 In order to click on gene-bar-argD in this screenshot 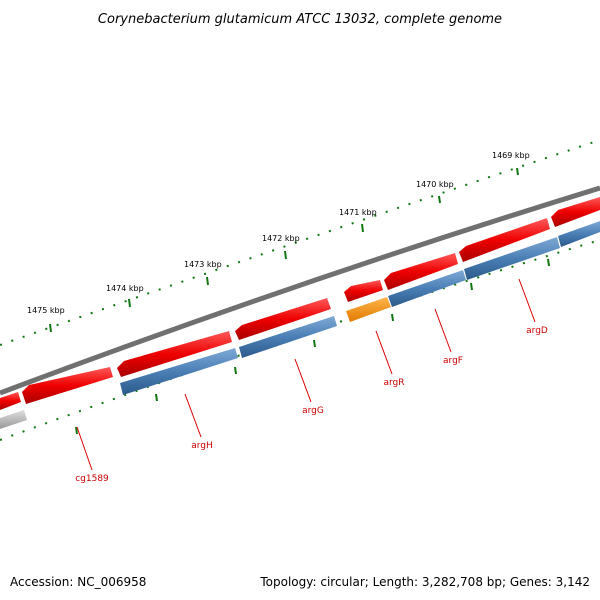, I will do `click(512, 258)`.